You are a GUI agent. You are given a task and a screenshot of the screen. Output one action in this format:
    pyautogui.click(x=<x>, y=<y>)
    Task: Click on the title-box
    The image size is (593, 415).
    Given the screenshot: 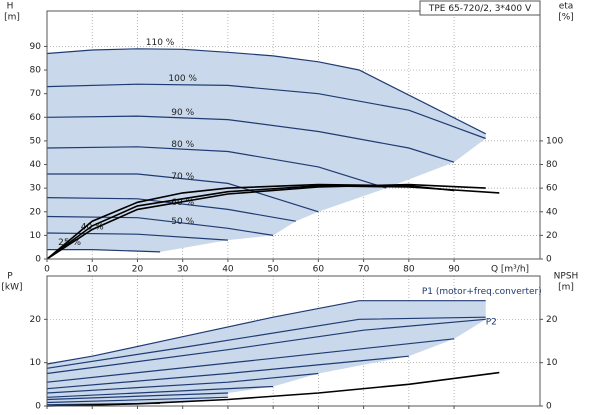 What is the action you would take?
    pyautogui.click(x=480, y=8)
    